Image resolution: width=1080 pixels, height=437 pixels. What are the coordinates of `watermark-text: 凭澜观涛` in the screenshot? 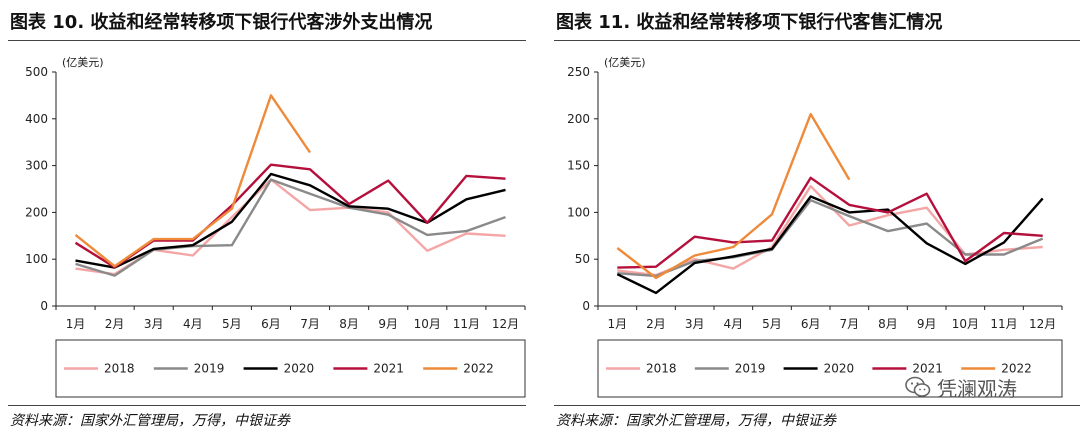 It's located at (977, 388).